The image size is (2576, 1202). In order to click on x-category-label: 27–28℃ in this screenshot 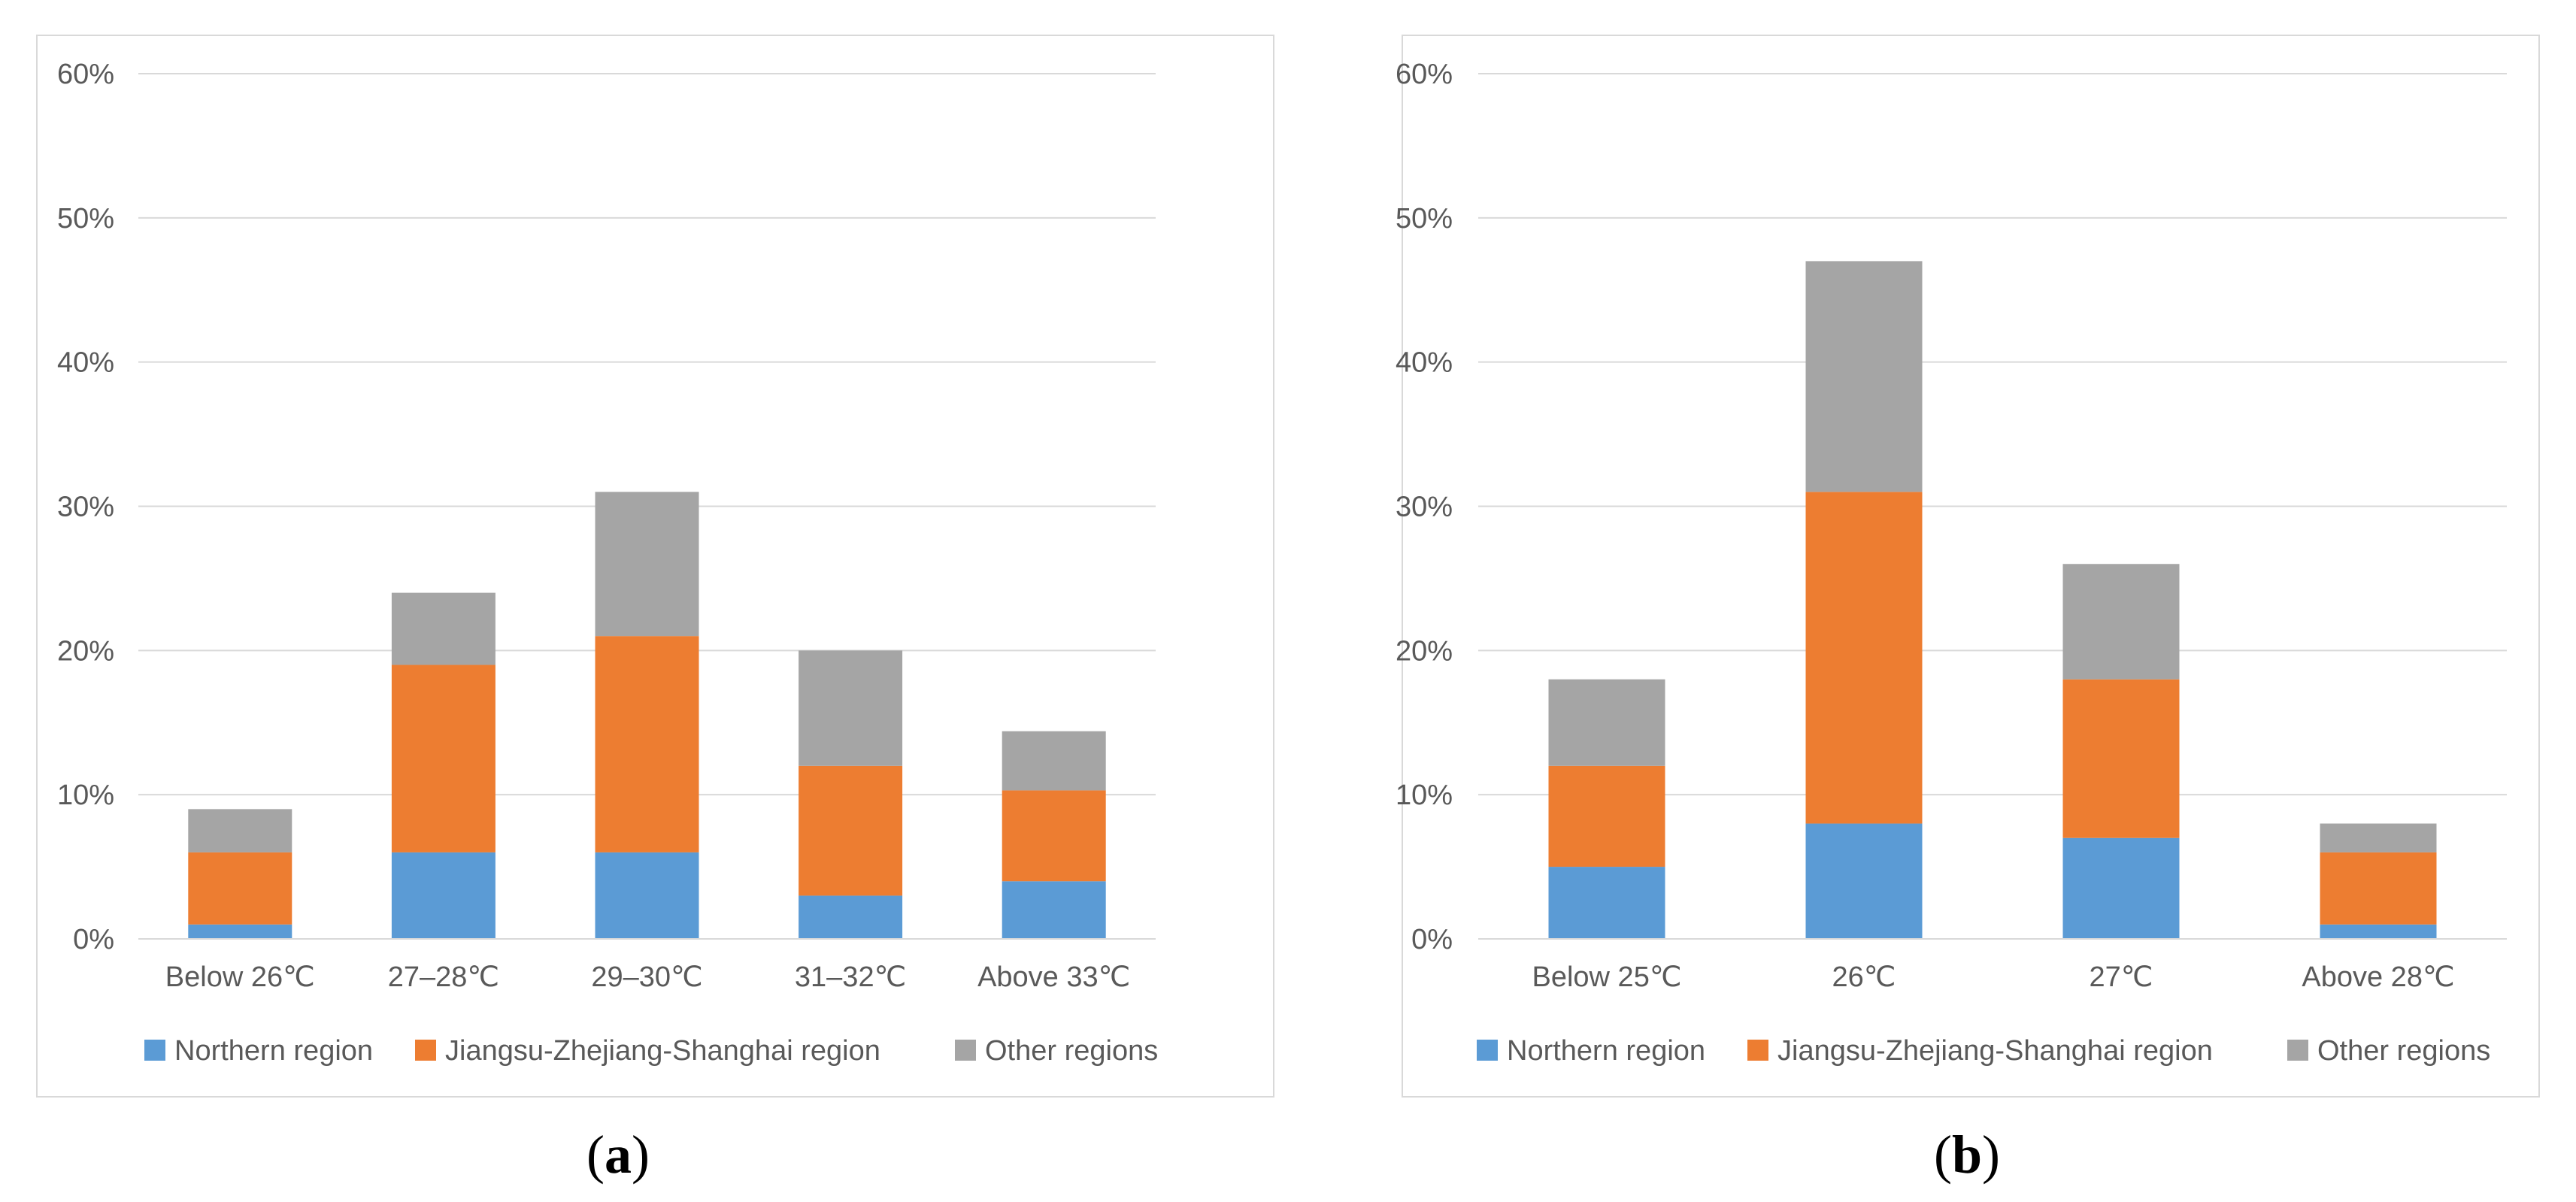, I will do `click(443, 977)`.